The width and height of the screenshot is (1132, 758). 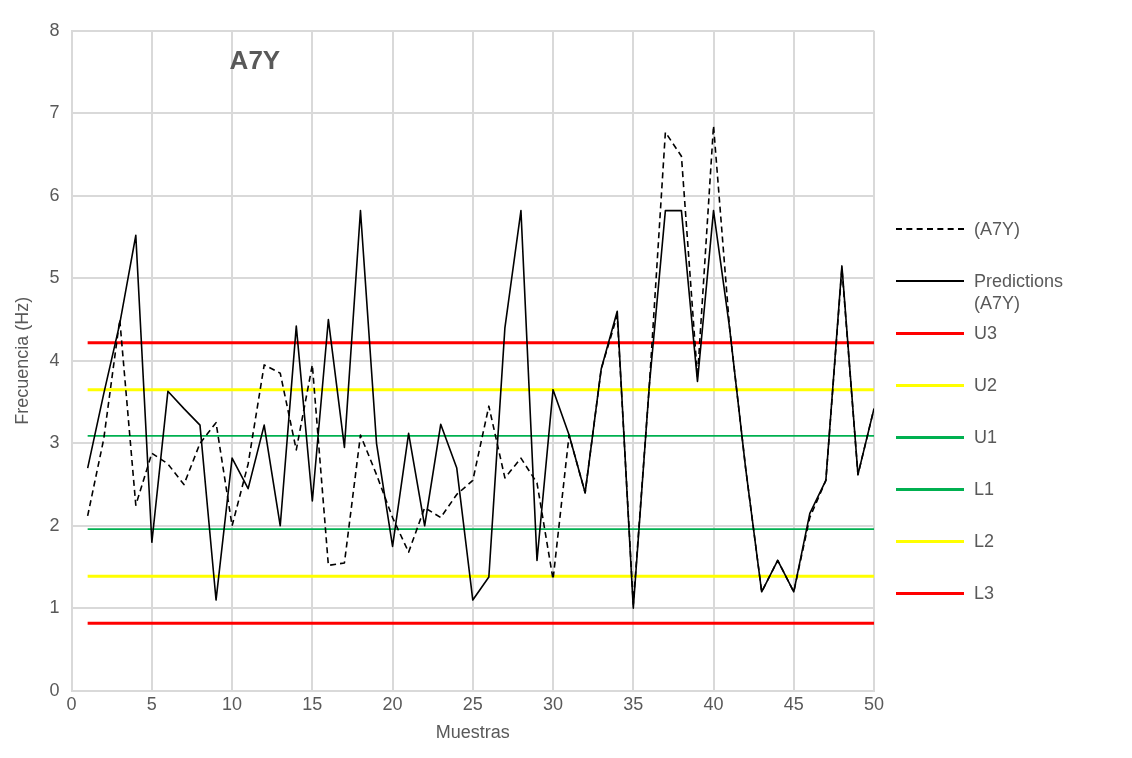 I want to click on y-tick-label: 1, so click(x=54, y=607).